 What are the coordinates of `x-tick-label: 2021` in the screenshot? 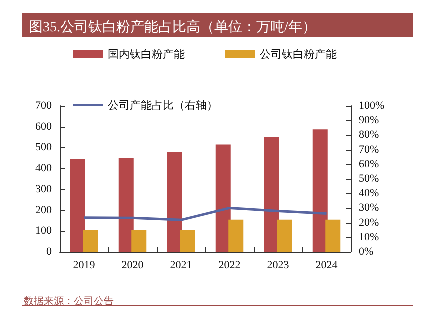 It's located at (181, 266).